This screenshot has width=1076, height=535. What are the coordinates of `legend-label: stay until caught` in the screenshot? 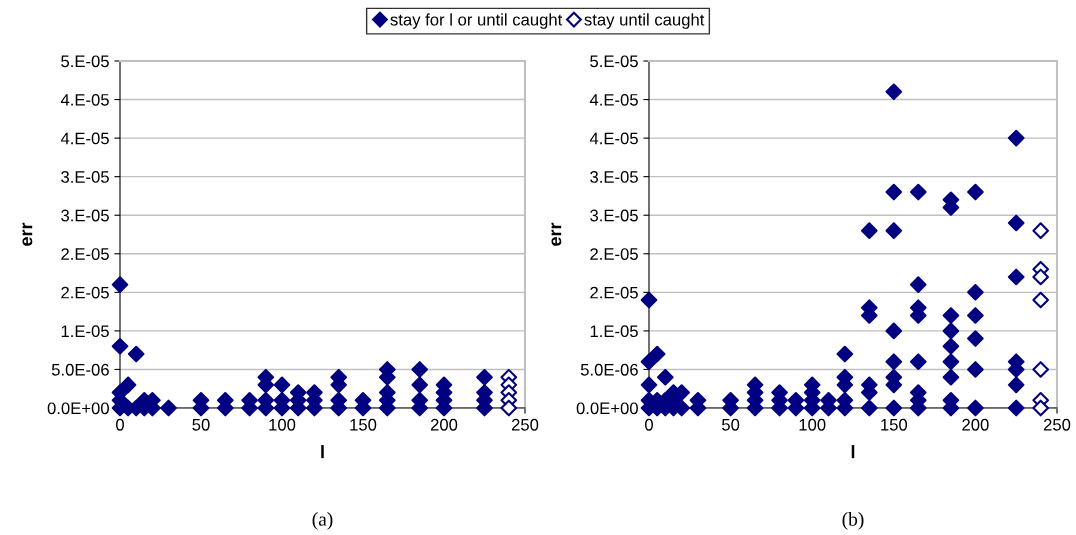 It's located at (644, 21).